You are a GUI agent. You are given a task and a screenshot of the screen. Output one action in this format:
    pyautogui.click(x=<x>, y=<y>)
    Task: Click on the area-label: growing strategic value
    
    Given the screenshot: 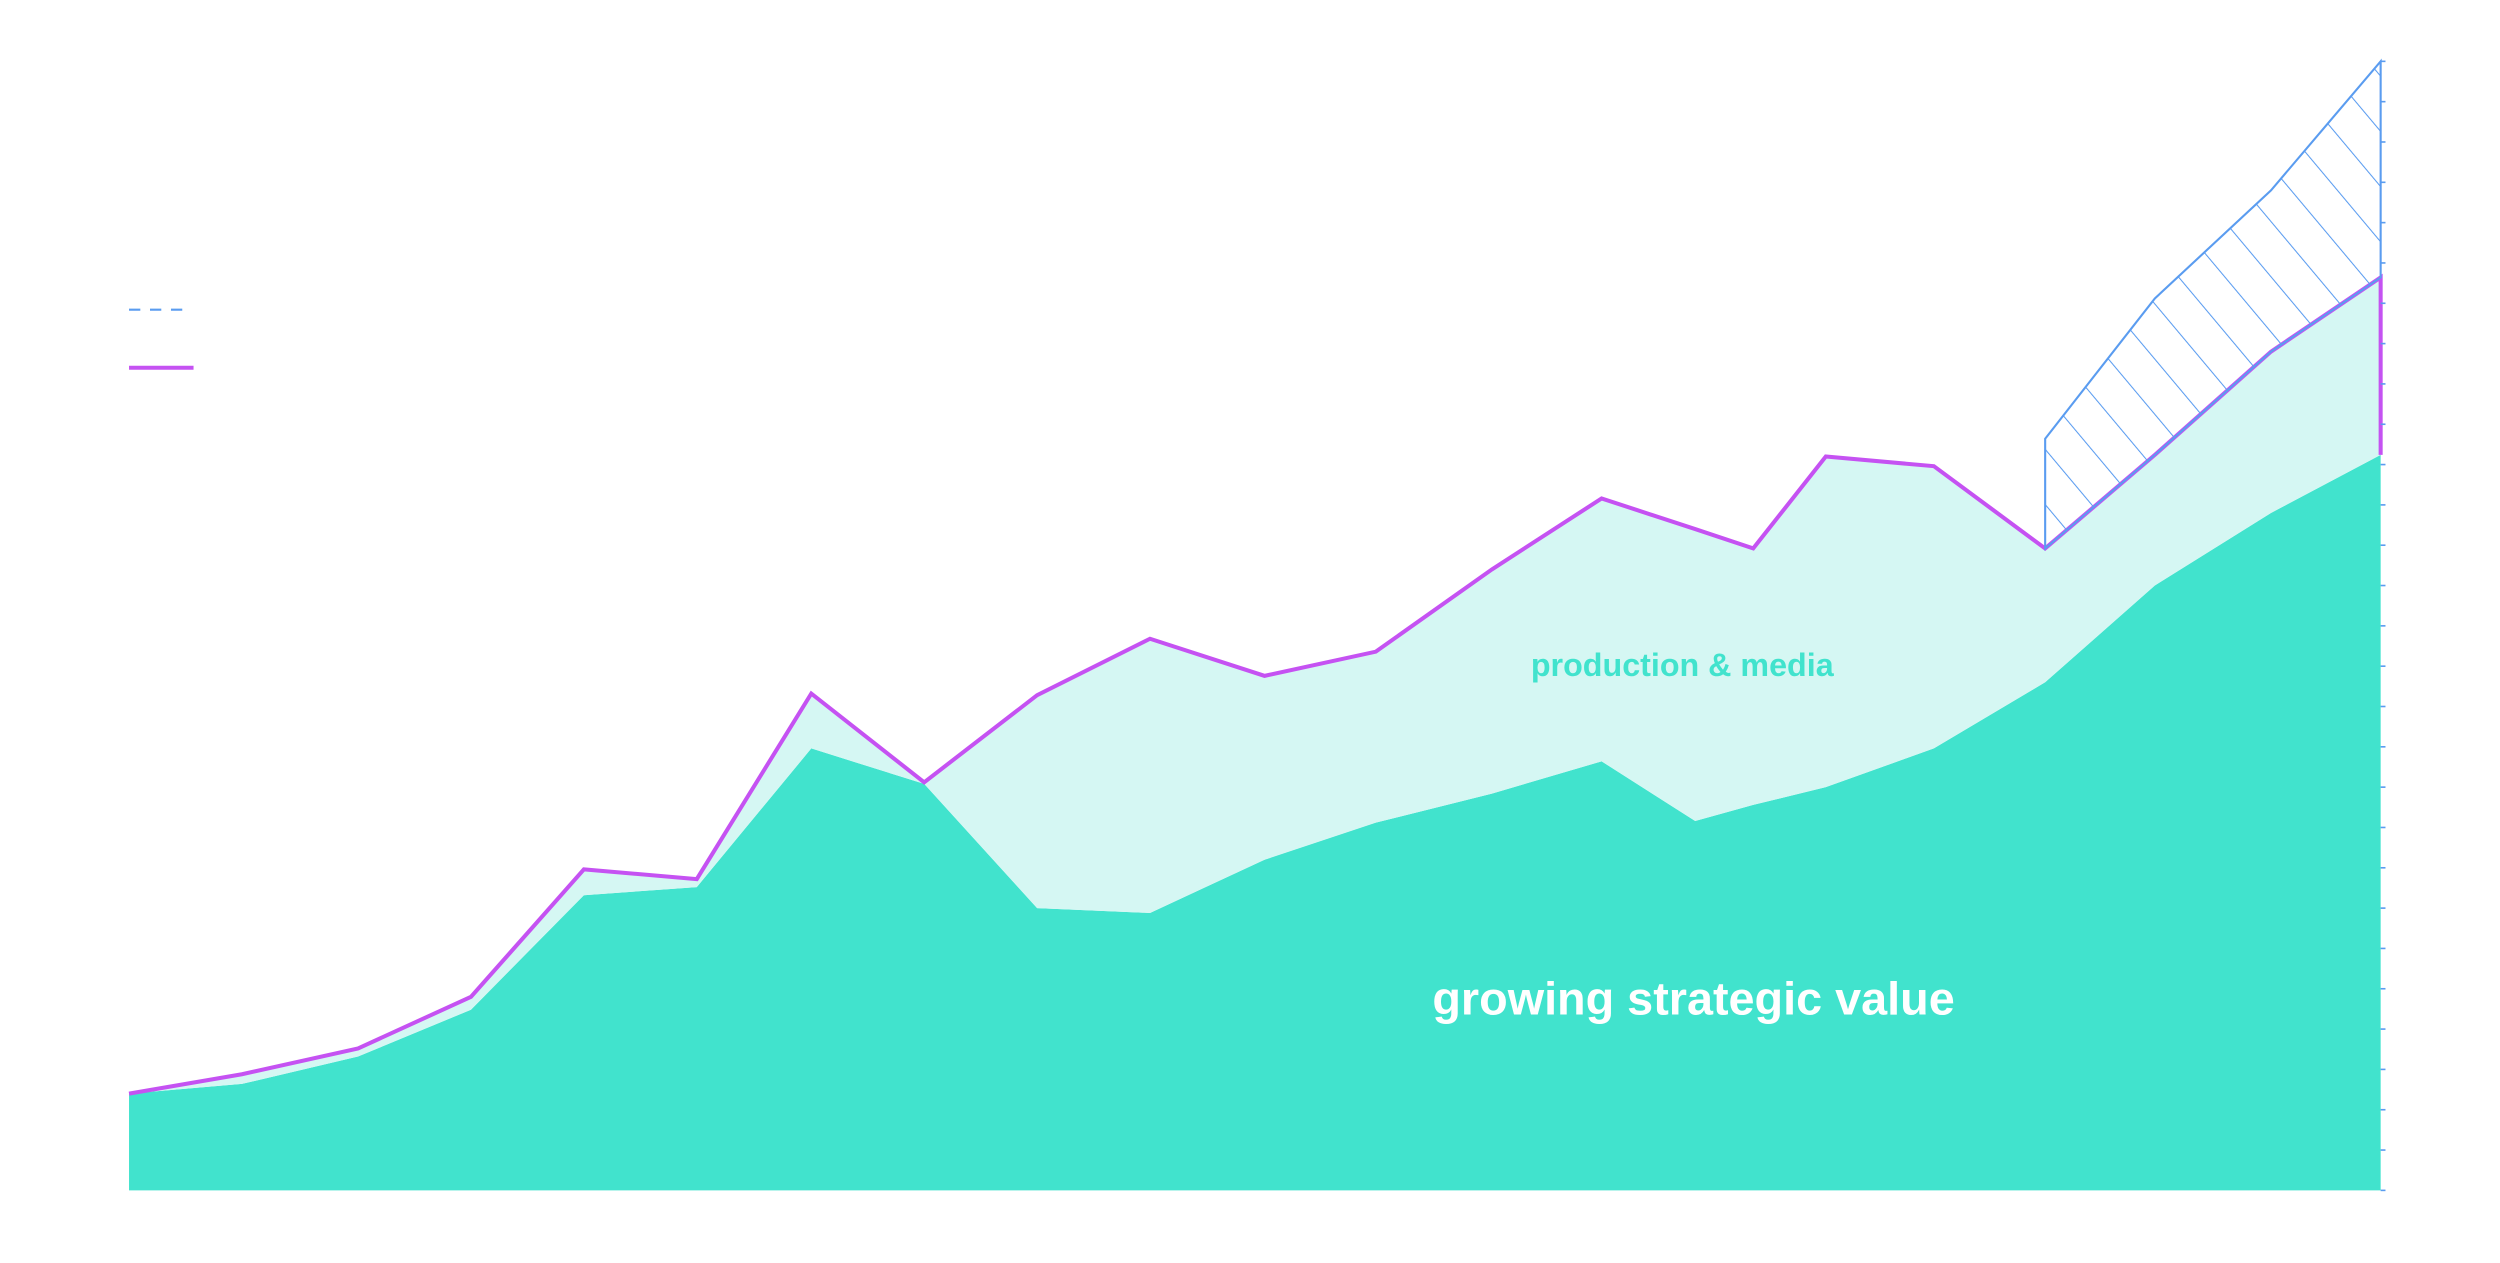 What is the action you would take?
    pyautogui.click(x=1693, y=999)
    